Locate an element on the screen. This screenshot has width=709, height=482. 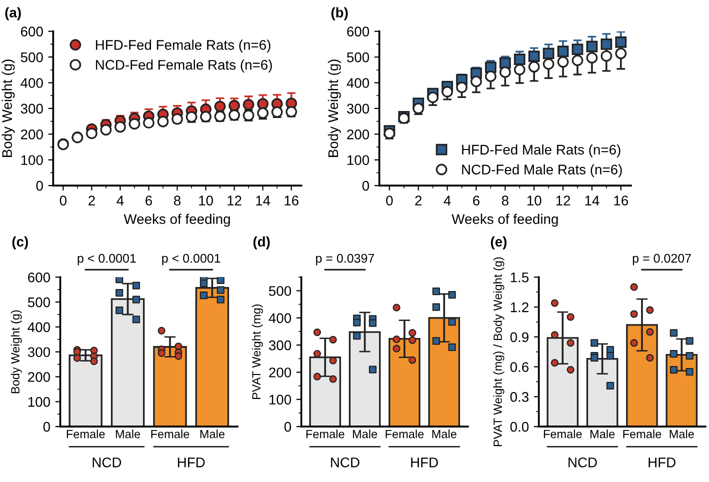
x-tick-label: 8 is located at coordinates (505, 201).